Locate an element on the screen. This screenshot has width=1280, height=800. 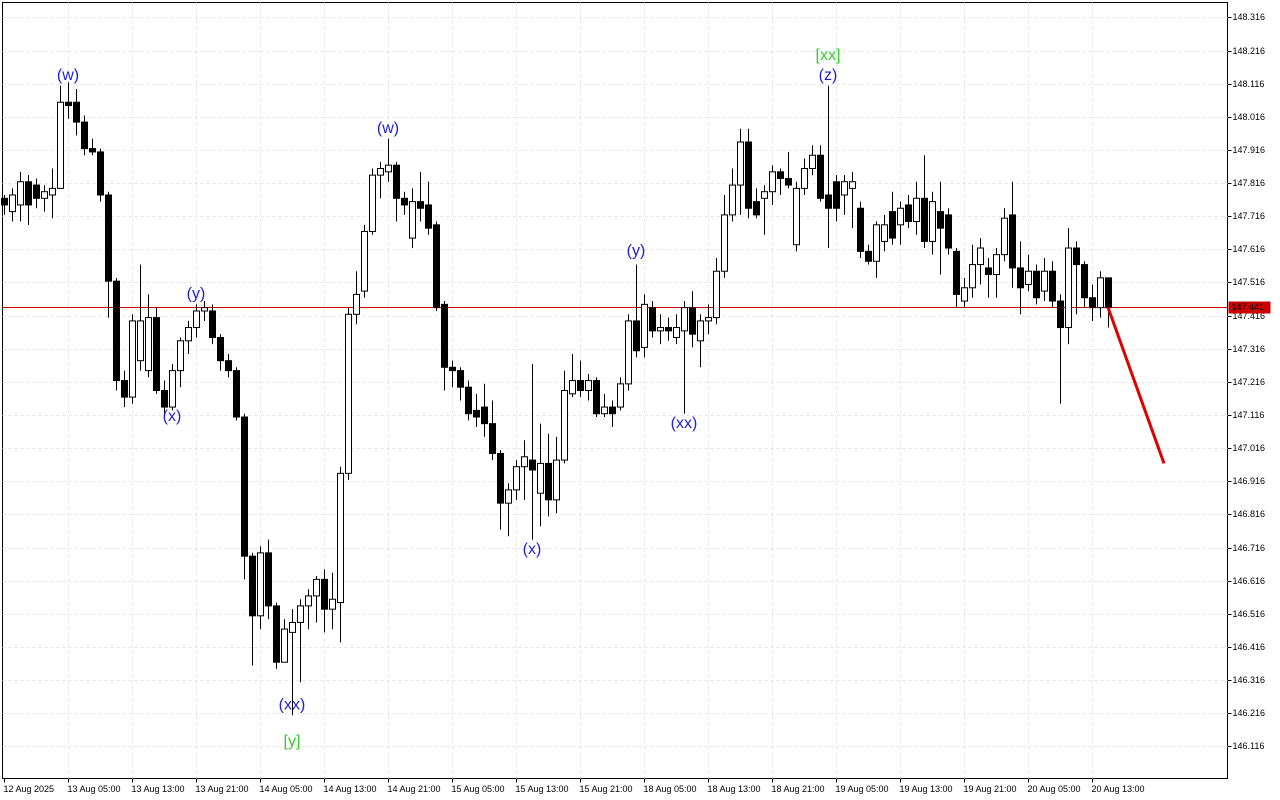
x-tick-label: 15 Aug 21:00 is located at coordinates (606, 789).